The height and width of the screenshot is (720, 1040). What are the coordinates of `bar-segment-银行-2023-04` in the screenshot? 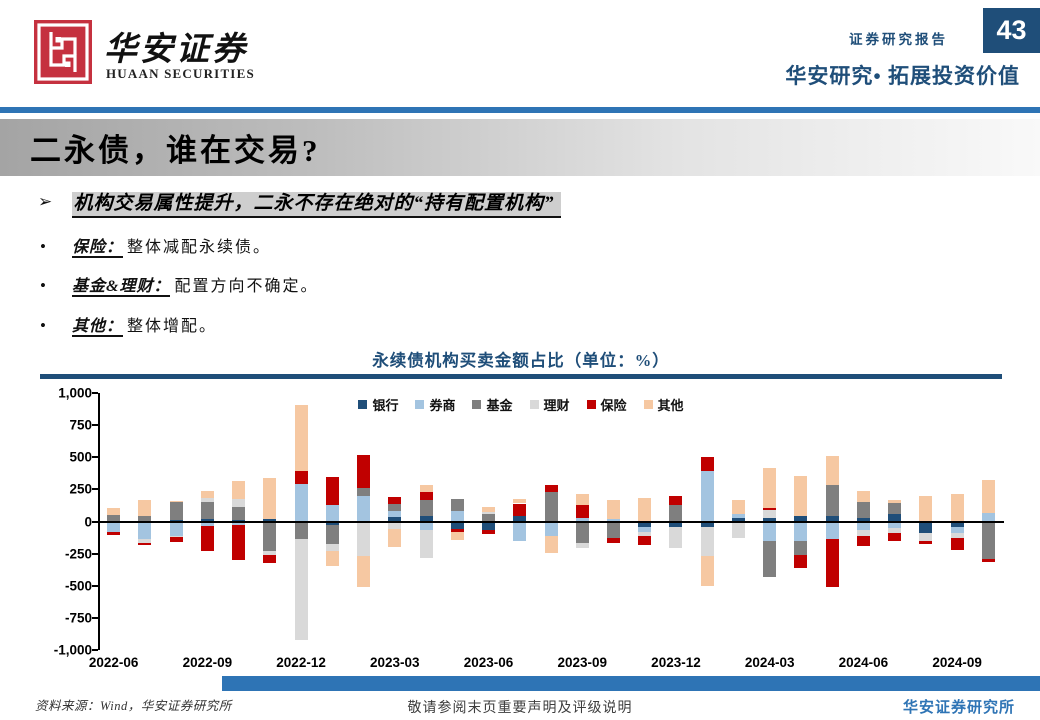 It's located at (426, 519).